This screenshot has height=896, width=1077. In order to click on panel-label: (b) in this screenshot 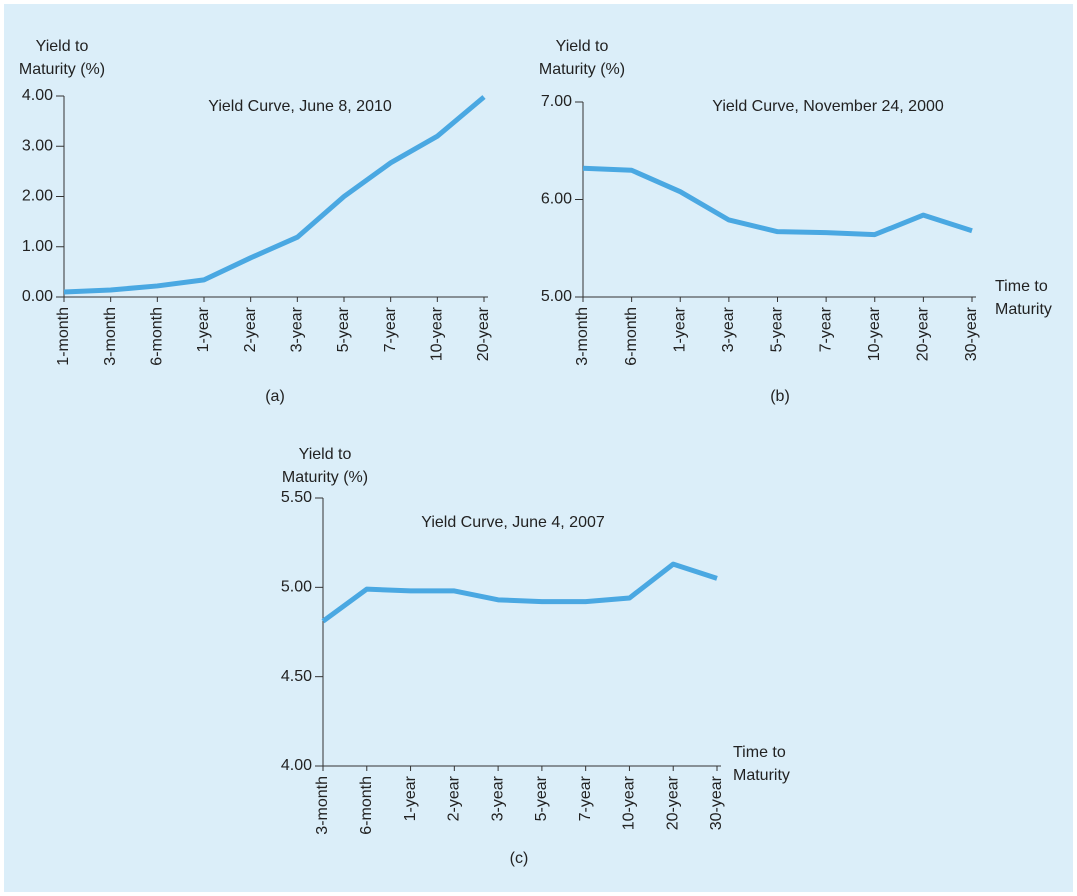, I will do `click(780, 396)`.